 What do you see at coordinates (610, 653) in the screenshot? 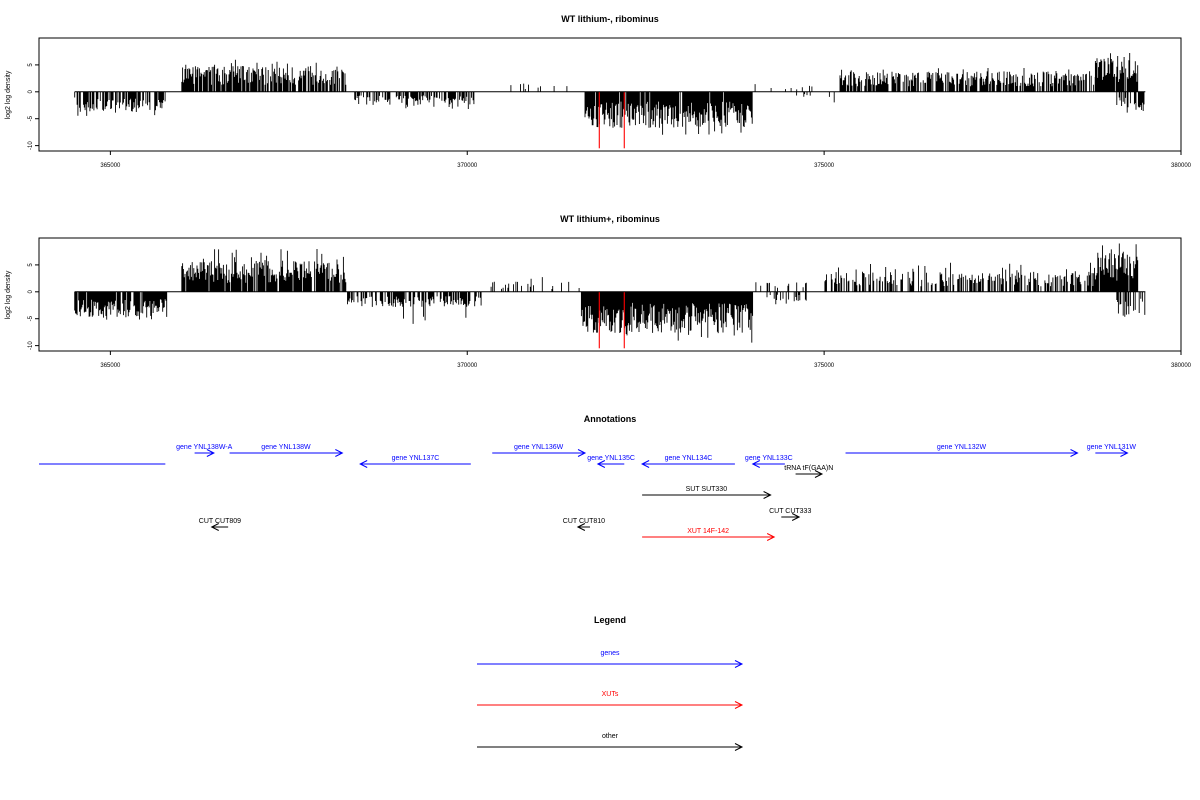
I see `legend-label: genes` at bounding box center [610, 653].